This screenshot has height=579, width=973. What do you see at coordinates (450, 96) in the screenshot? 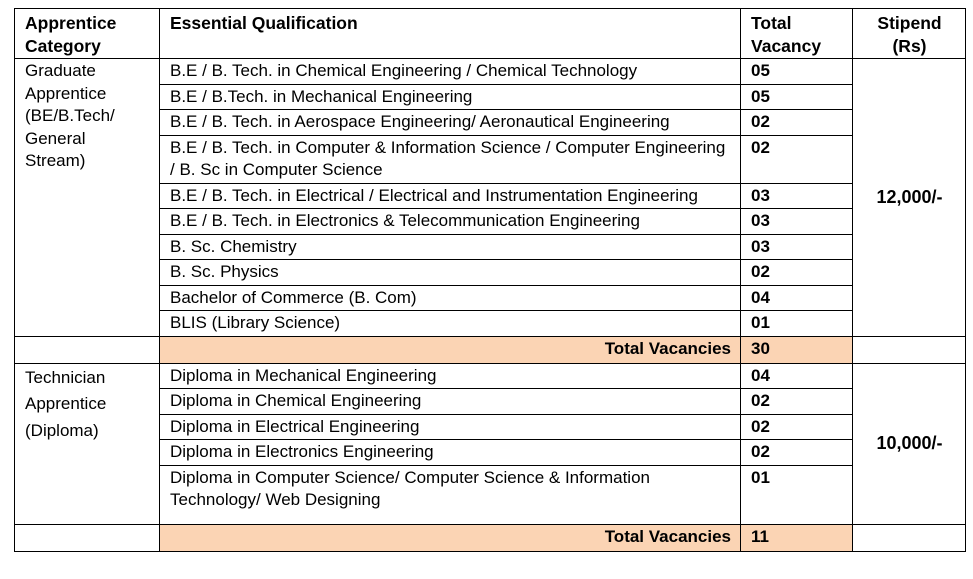
I see `qualification-cell: B.E / B.Tech. in Mechanical Engineering` at bounding box center [450, 96].